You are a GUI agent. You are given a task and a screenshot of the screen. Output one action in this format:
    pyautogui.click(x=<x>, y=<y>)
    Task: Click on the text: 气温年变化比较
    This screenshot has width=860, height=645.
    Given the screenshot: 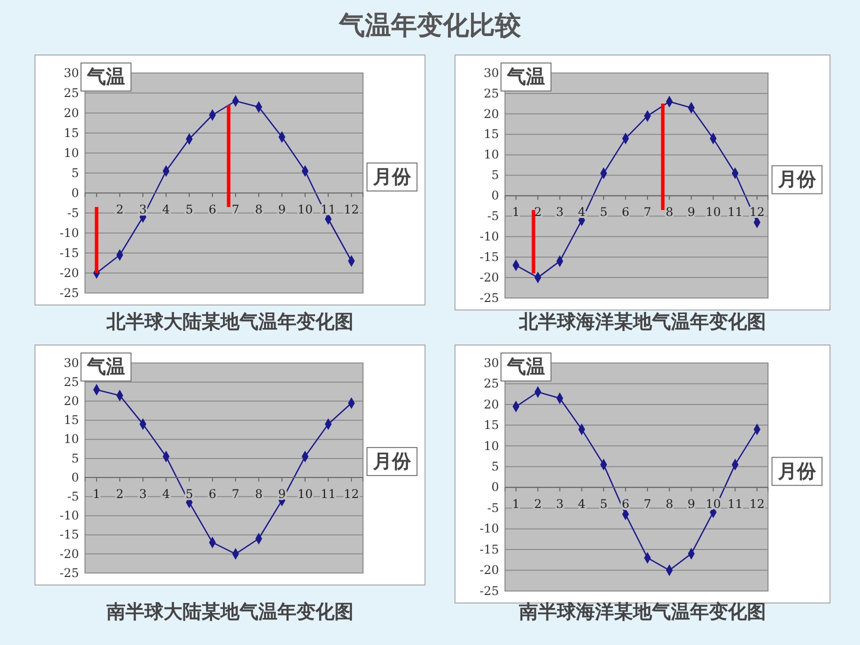 What is the action you would take?
    pyautogui.click(x=430, y=26)
    